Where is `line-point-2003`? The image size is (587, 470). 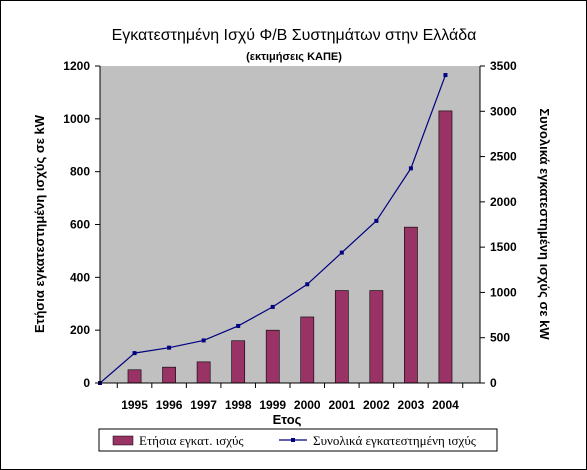 line-point-2003 is located at coordinates (410, 168).